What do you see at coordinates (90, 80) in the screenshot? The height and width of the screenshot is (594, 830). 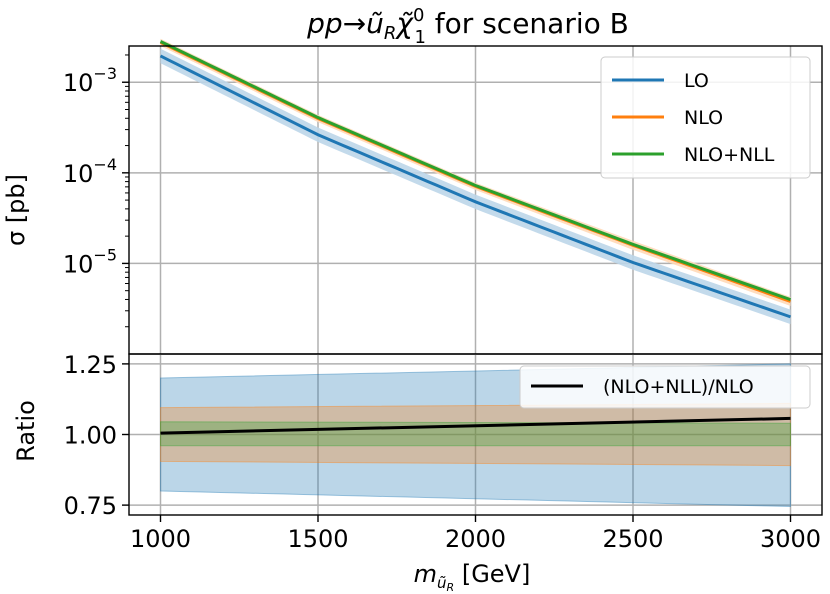 I see `top-y-tick-label: 10⁻³` at bounding box center [90, 80].